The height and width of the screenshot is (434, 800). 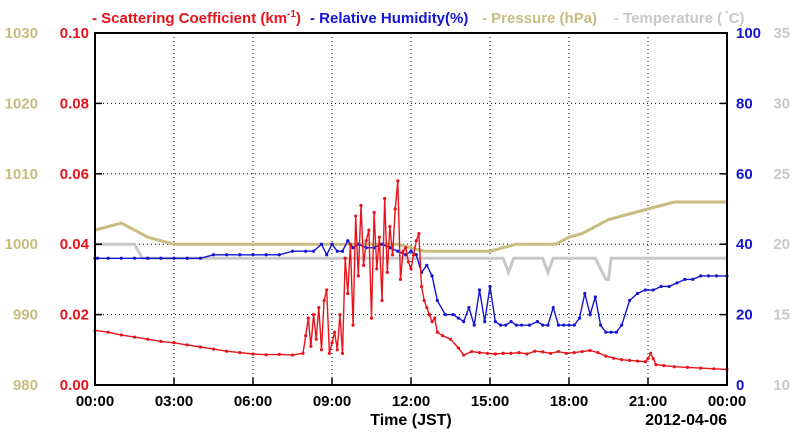 I want to click on legend-scatter: - Scattering Coefficient (km-1), so click(x=196, y=18).